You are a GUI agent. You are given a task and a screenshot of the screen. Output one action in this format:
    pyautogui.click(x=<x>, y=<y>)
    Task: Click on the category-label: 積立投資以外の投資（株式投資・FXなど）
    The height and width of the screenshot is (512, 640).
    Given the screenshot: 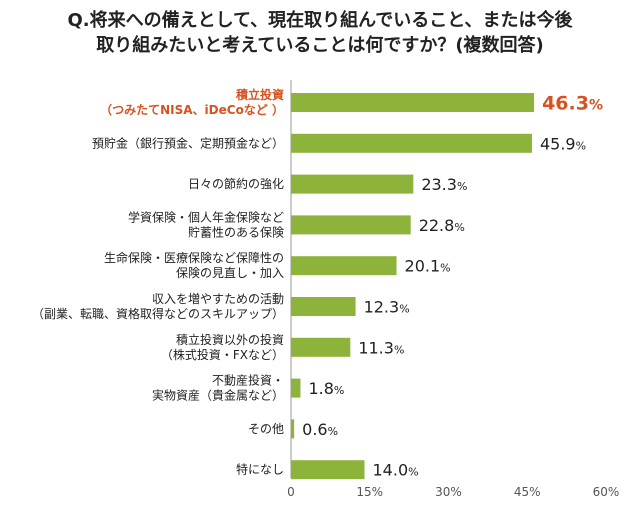 What is the action you would take?
    pyautogui.click(x=222, y=347)
    